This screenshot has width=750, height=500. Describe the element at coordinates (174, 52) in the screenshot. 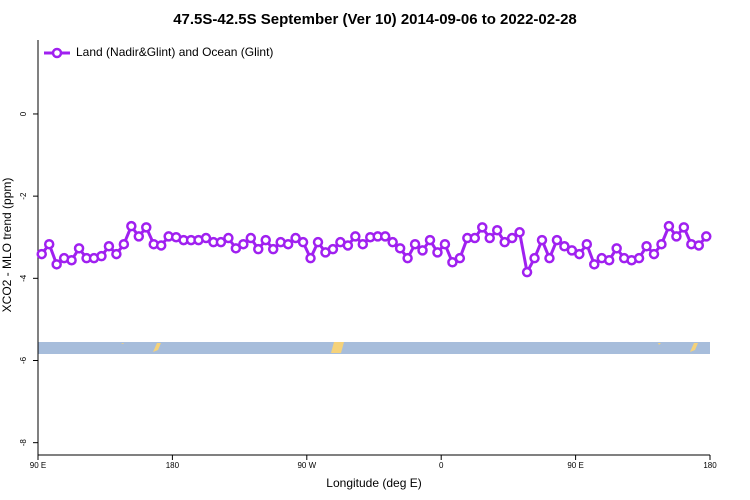

I see `legend-label: Land (Nadir&Glint) and Ocean (Glint)` at that location.